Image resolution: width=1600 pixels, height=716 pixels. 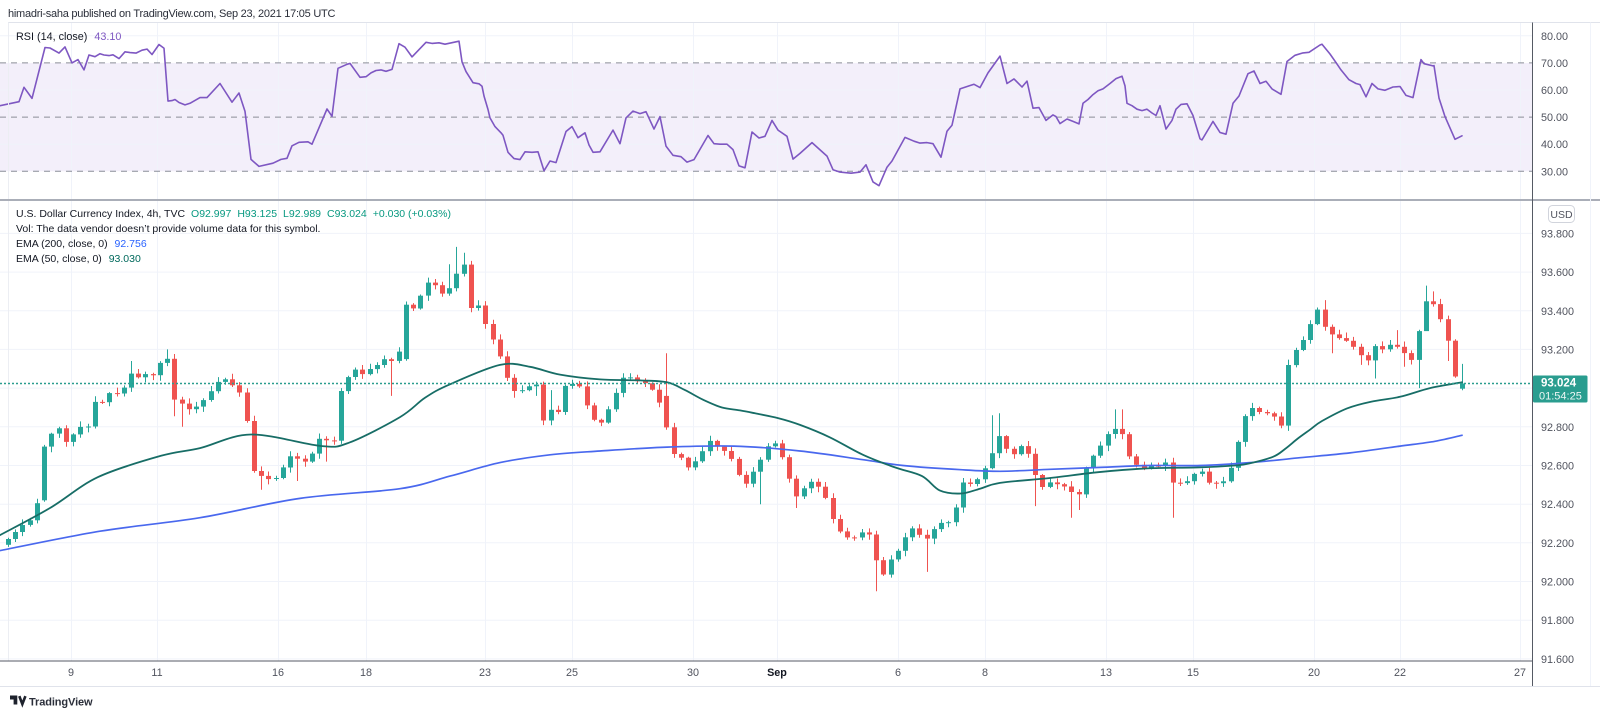 What do you see at coordinates (1557, 350) in the screenshot?
I see `svg-text: 93.200` at bounding box center [1557, 350].